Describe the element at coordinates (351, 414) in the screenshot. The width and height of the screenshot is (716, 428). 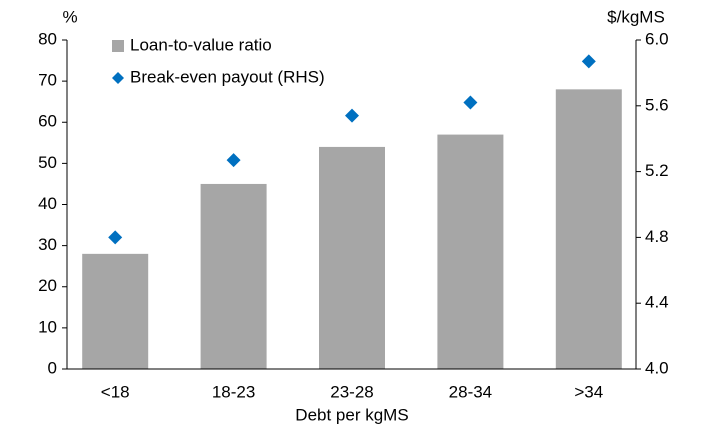
I see `x-axis-label: Debt per kgMS` at that location.